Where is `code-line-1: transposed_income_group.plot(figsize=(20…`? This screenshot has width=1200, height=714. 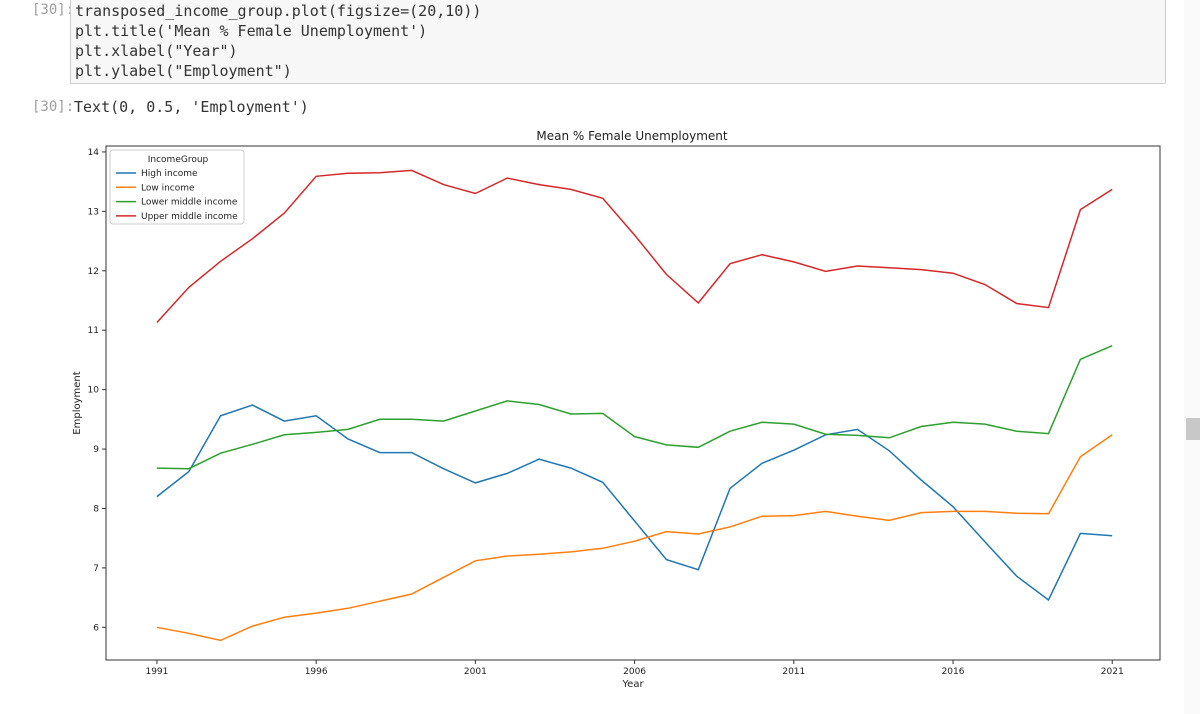 code-line-1: transposed_income_group.plot(figsize=(20… is located at coordinates (278, 11).